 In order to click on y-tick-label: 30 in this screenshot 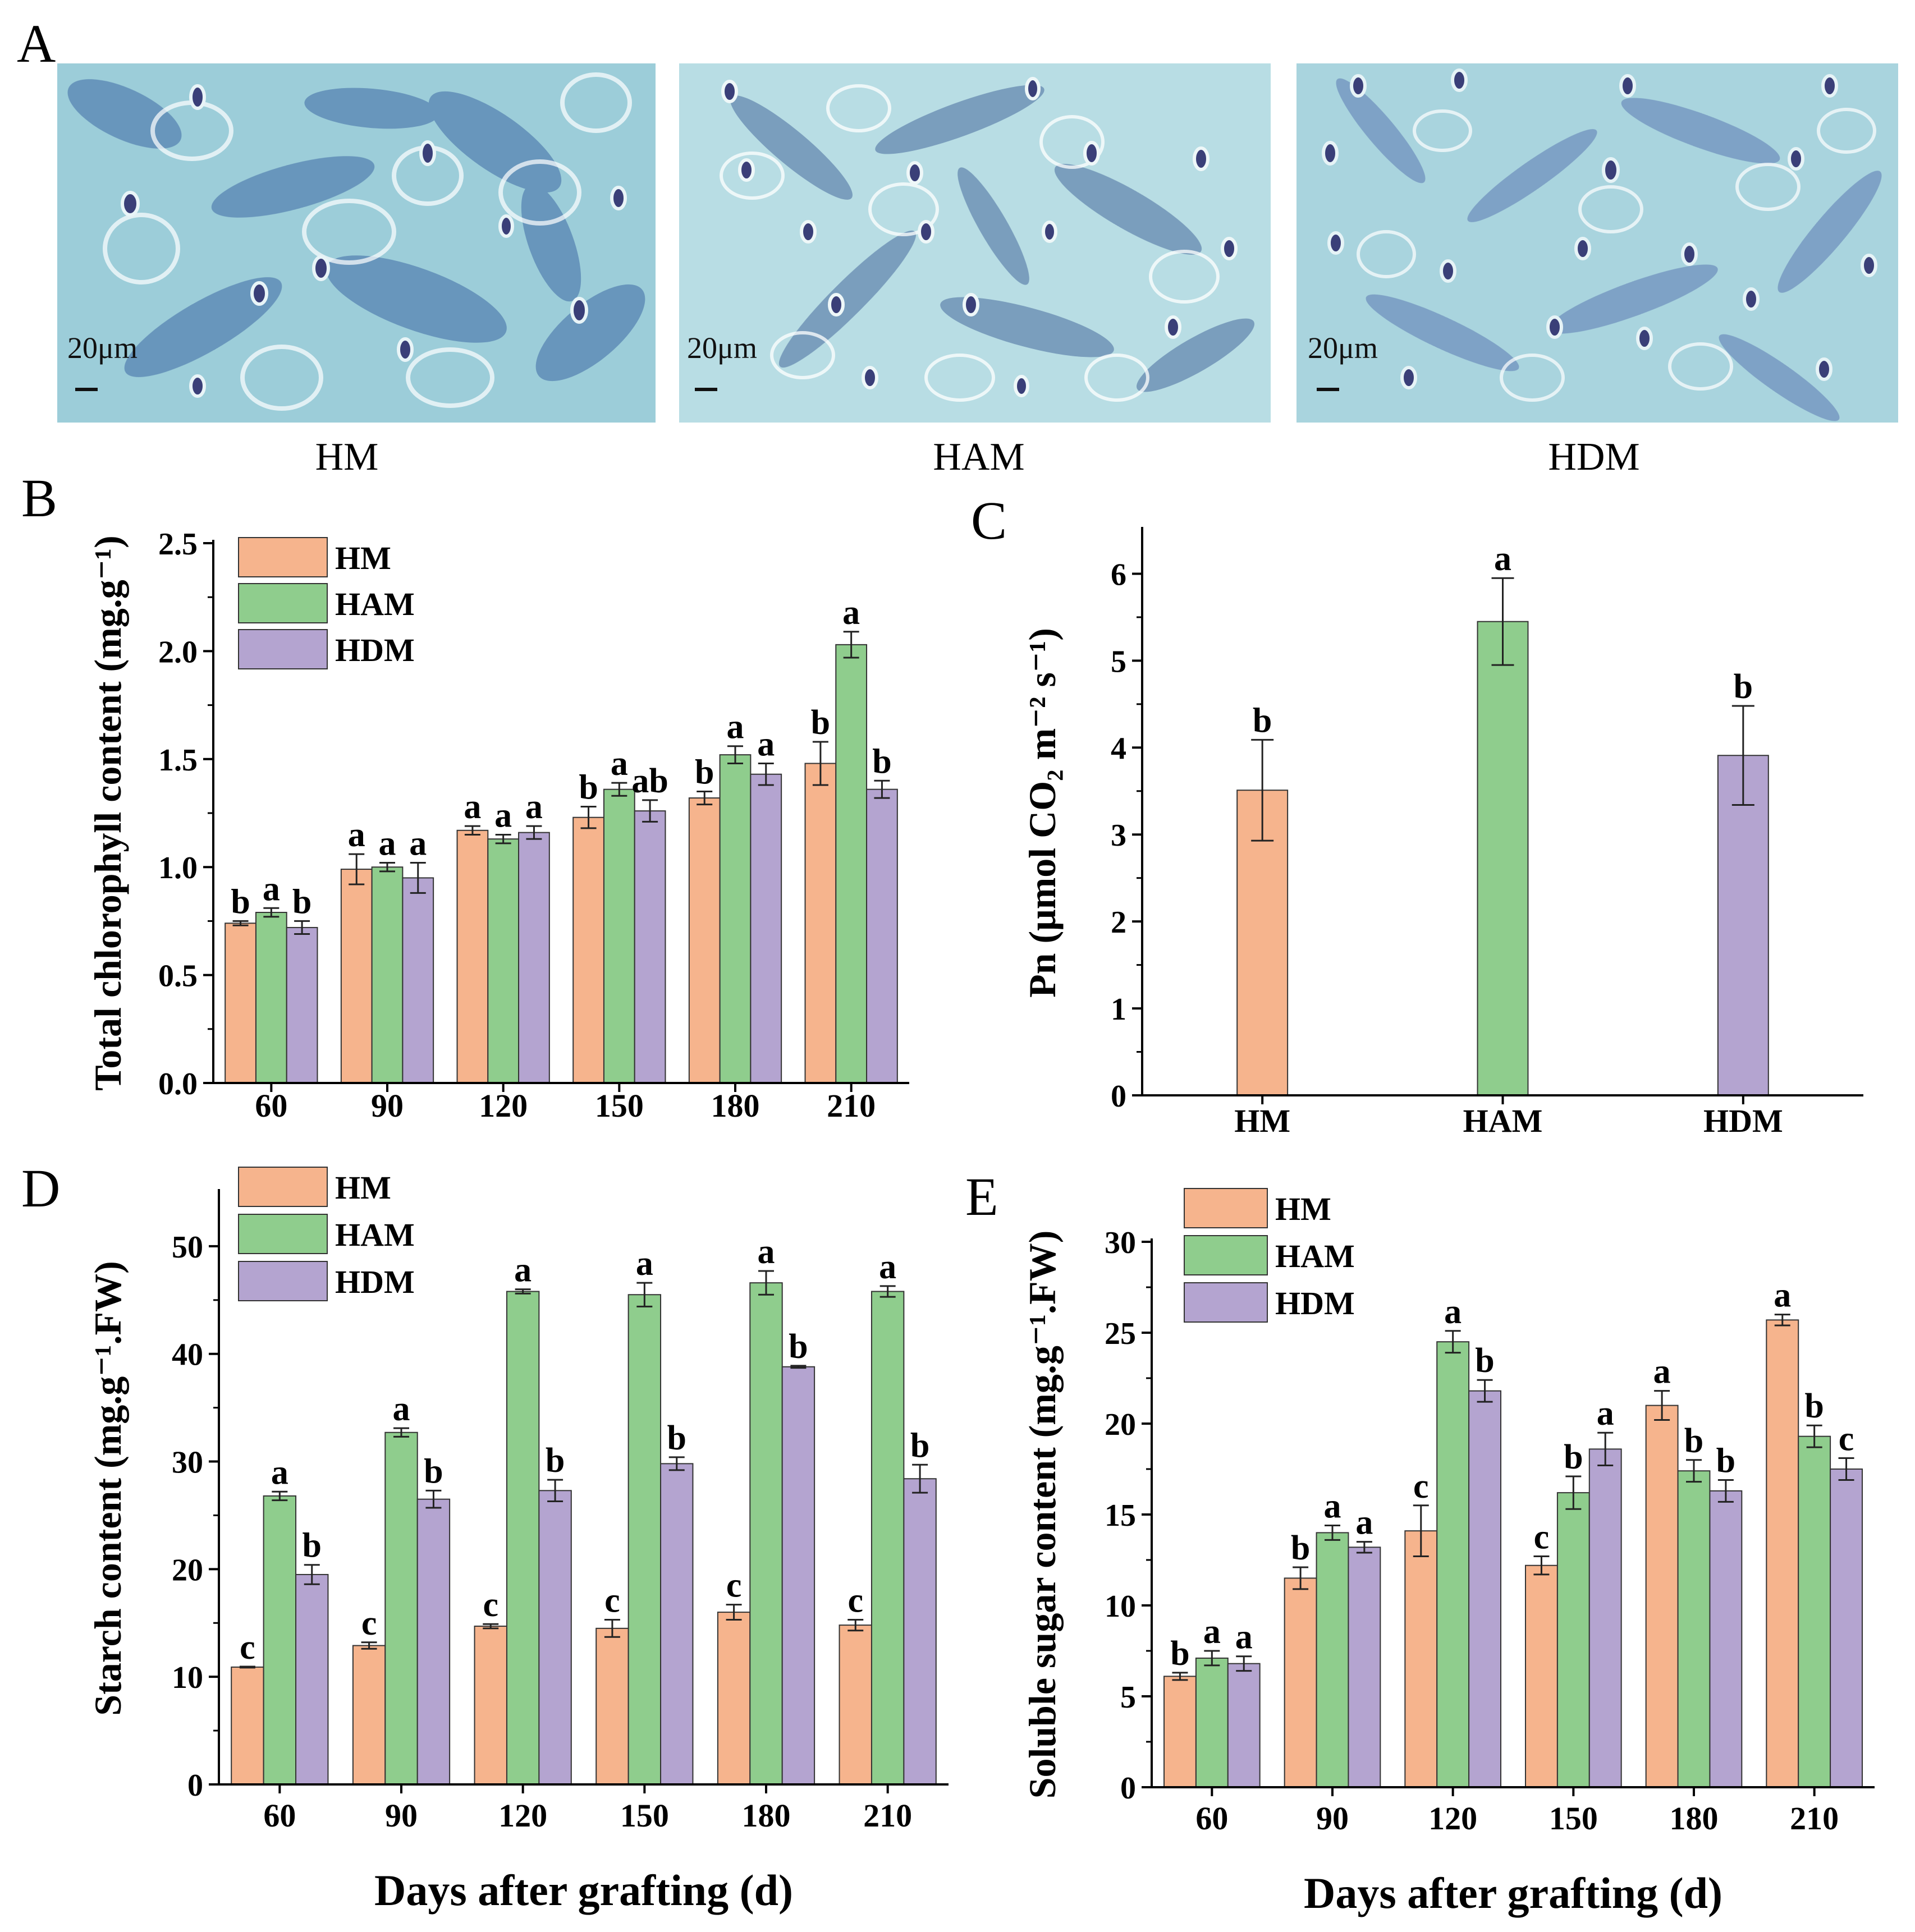, I will do `click(187, 1462)`.